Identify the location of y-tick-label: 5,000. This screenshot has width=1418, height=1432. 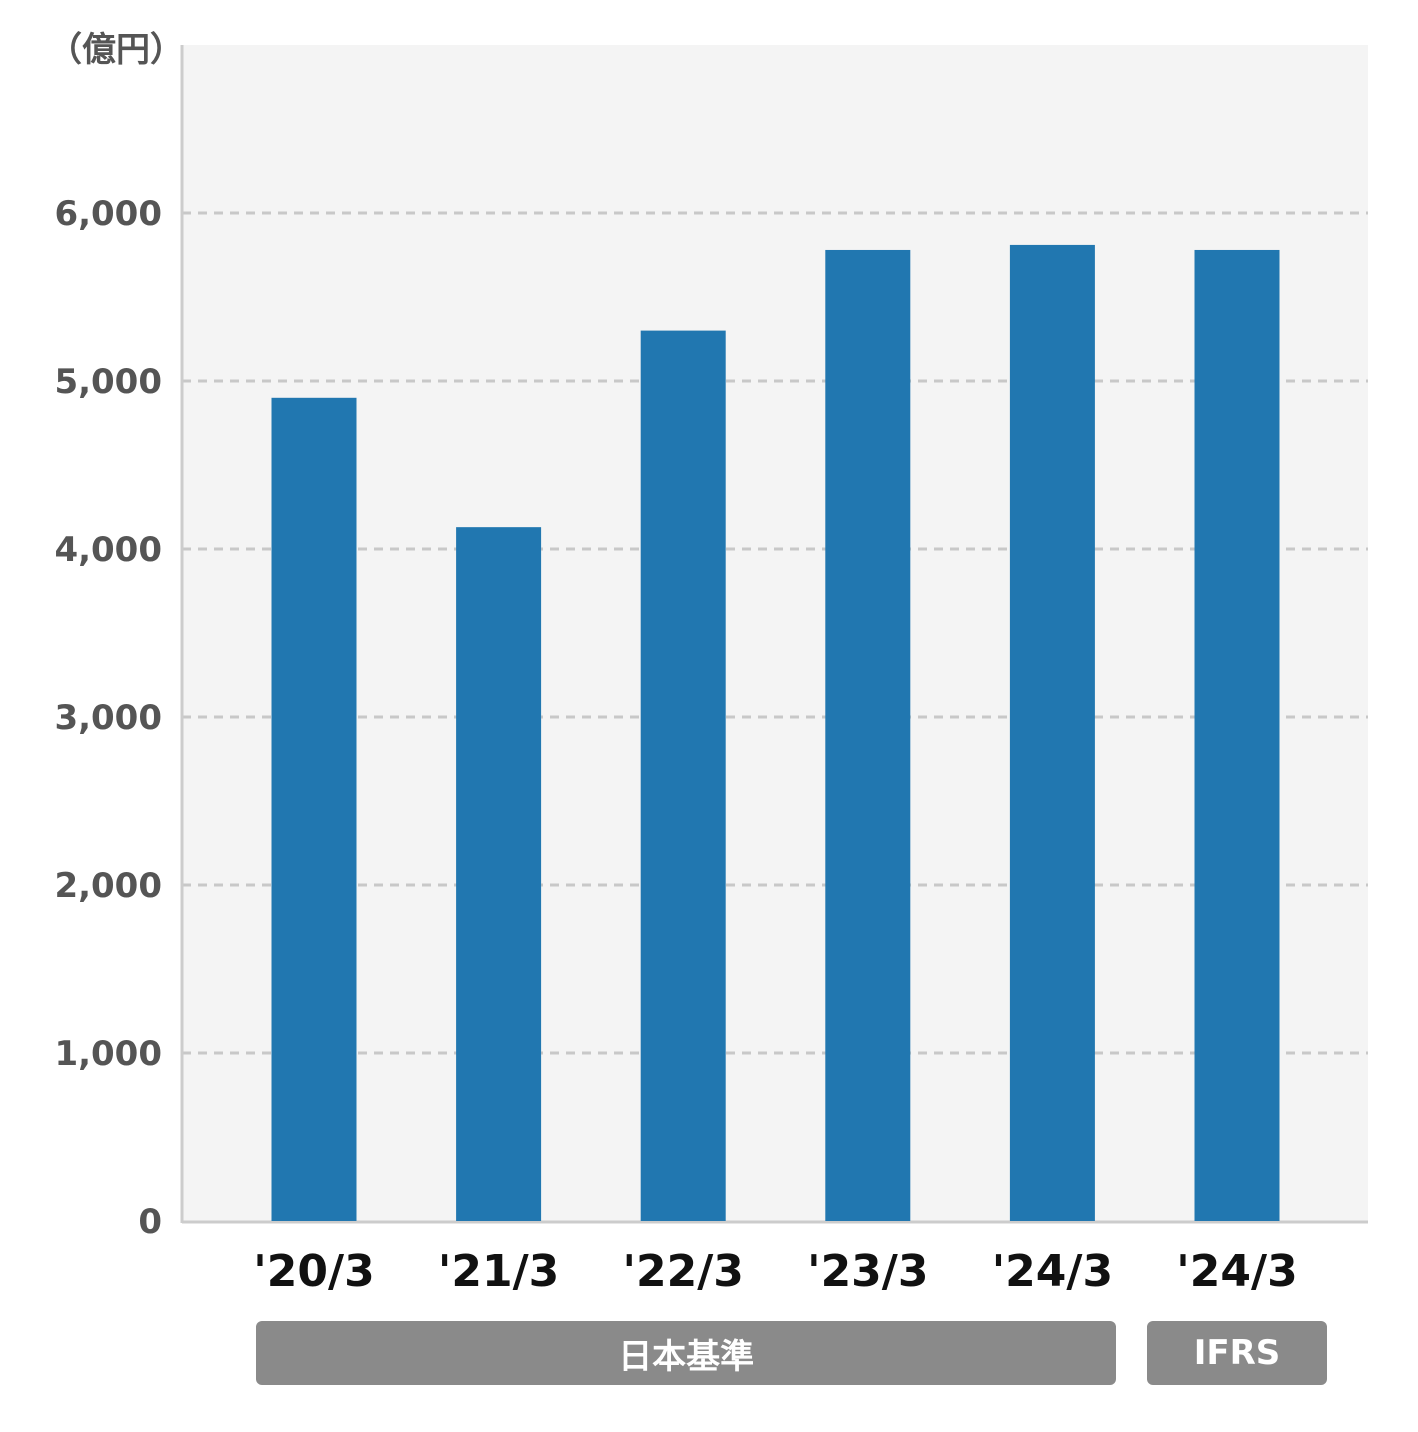
(108, 382).